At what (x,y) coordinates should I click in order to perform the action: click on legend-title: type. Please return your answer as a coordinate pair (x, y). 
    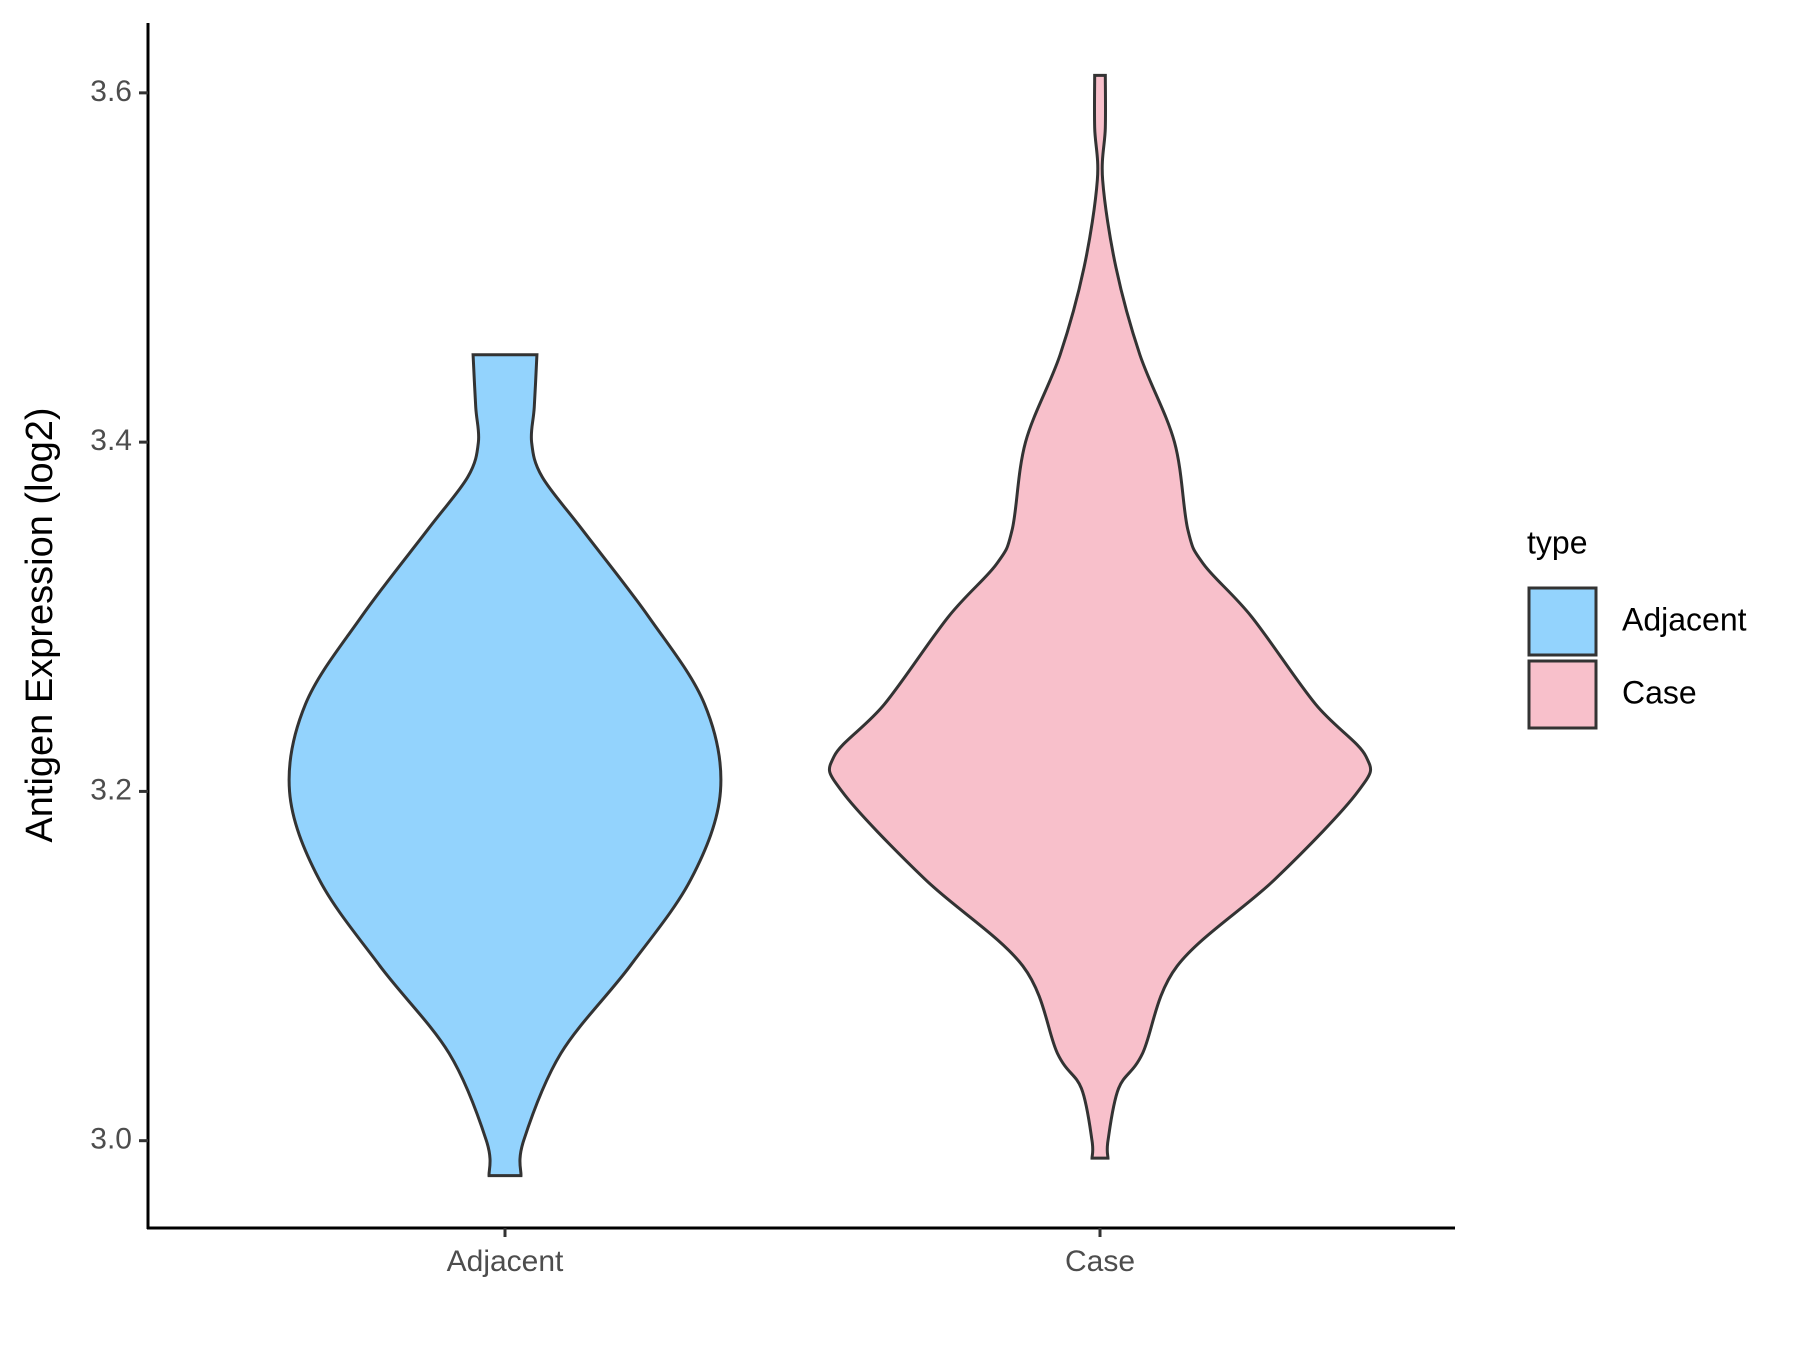
    Looking at the image, I should click on (1557, 542).